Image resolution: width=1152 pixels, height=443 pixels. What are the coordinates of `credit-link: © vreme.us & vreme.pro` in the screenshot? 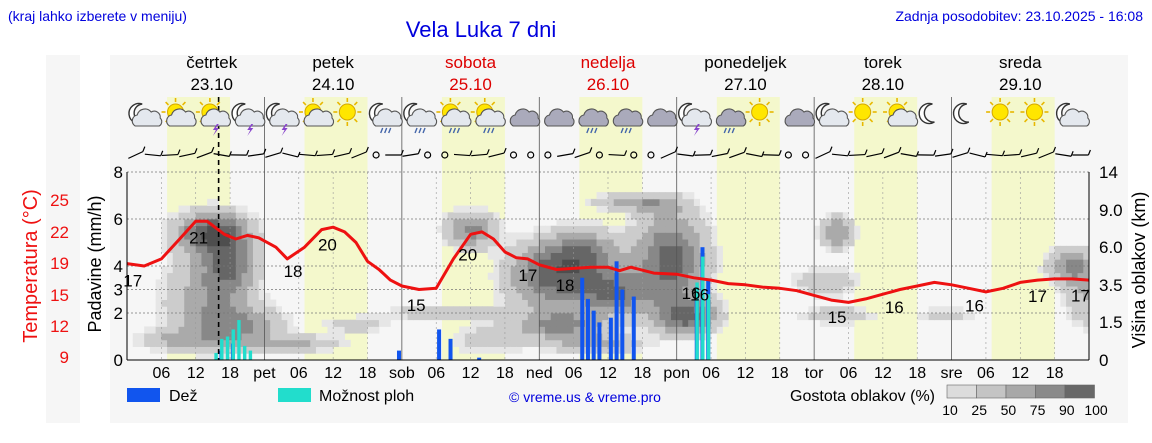 It's located at (585, 397).